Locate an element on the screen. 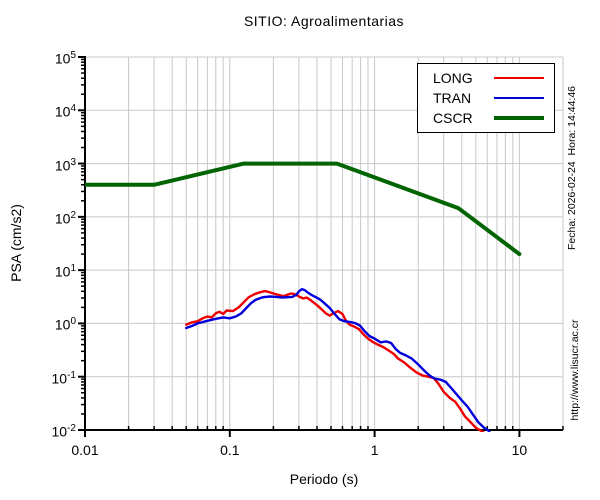 This screenshot has width=600, height=500. x-tick-label: 0.01 is located at coordinates (85, 450).